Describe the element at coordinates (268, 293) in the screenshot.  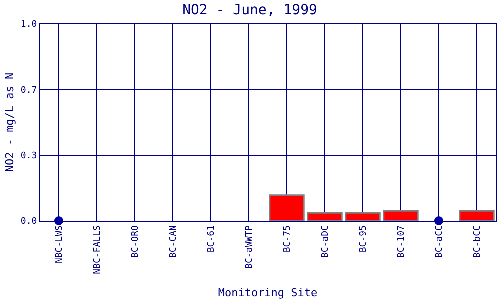
I see `x-axis-title: Monitoring Site` at that location.